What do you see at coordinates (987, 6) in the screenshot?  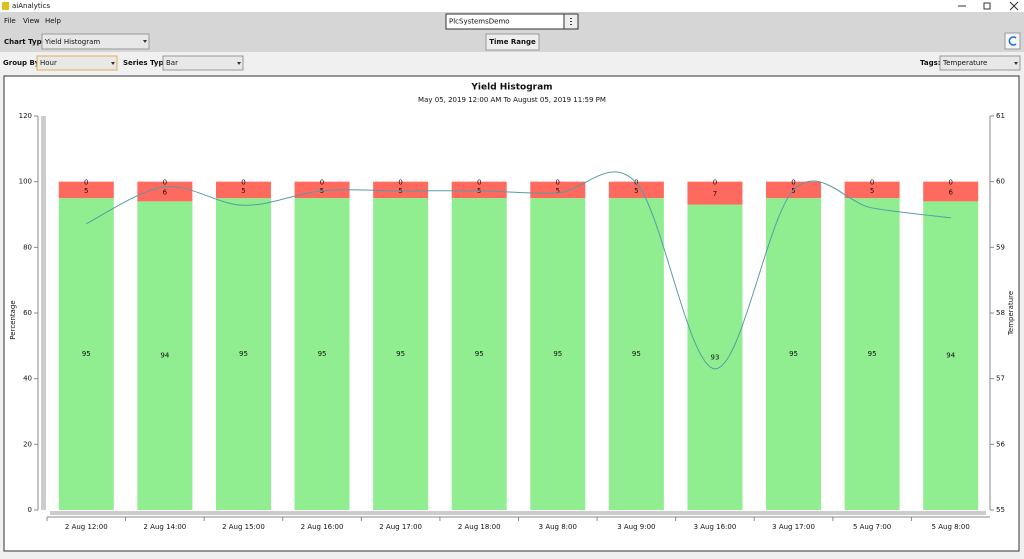 I see `maximize-button` at bounding box center [987, 6].